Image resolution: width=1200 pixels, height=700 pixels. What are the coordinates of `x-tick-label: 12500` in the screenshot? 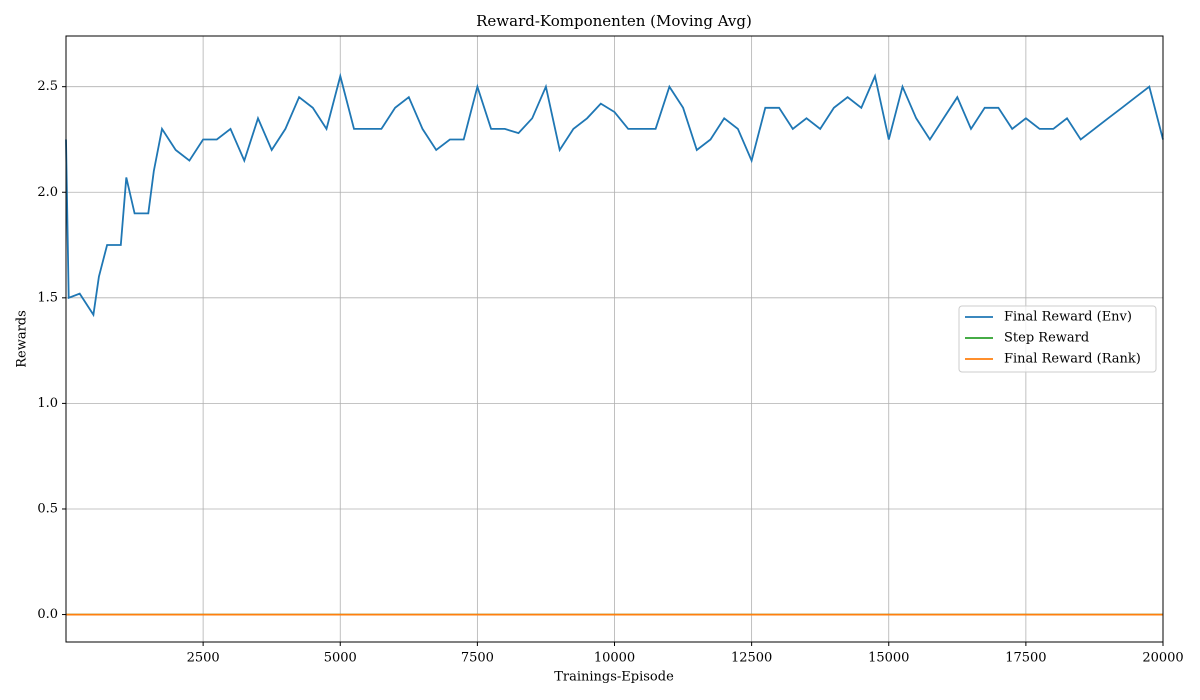 It's located at (751, 658).